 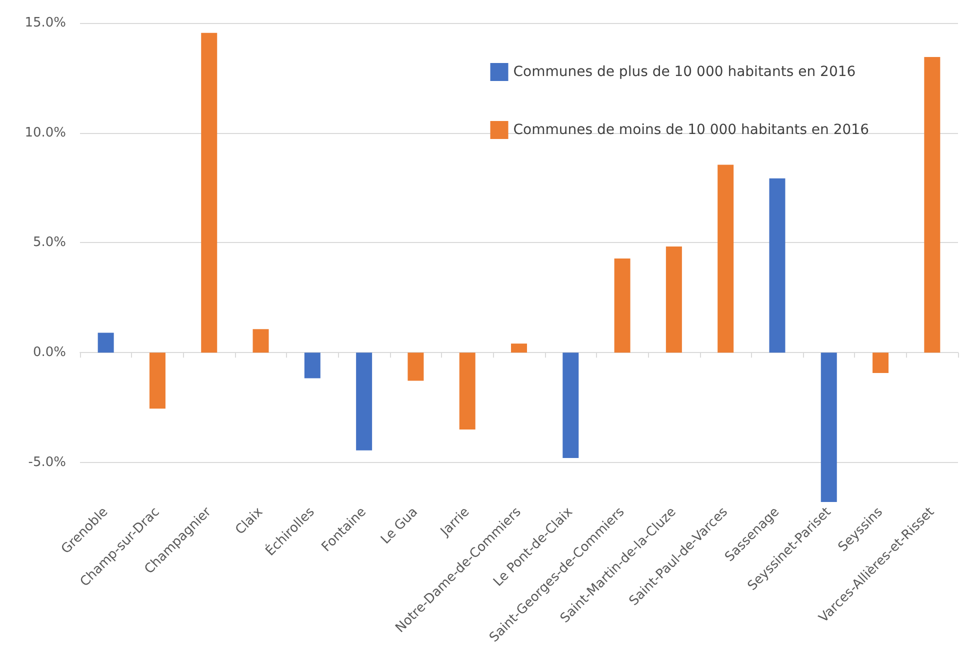 What do you see at coordinates (49, 352) in the screenshot?
I see `y-tick-label: 0.0%` at bounding box center [49, 352].